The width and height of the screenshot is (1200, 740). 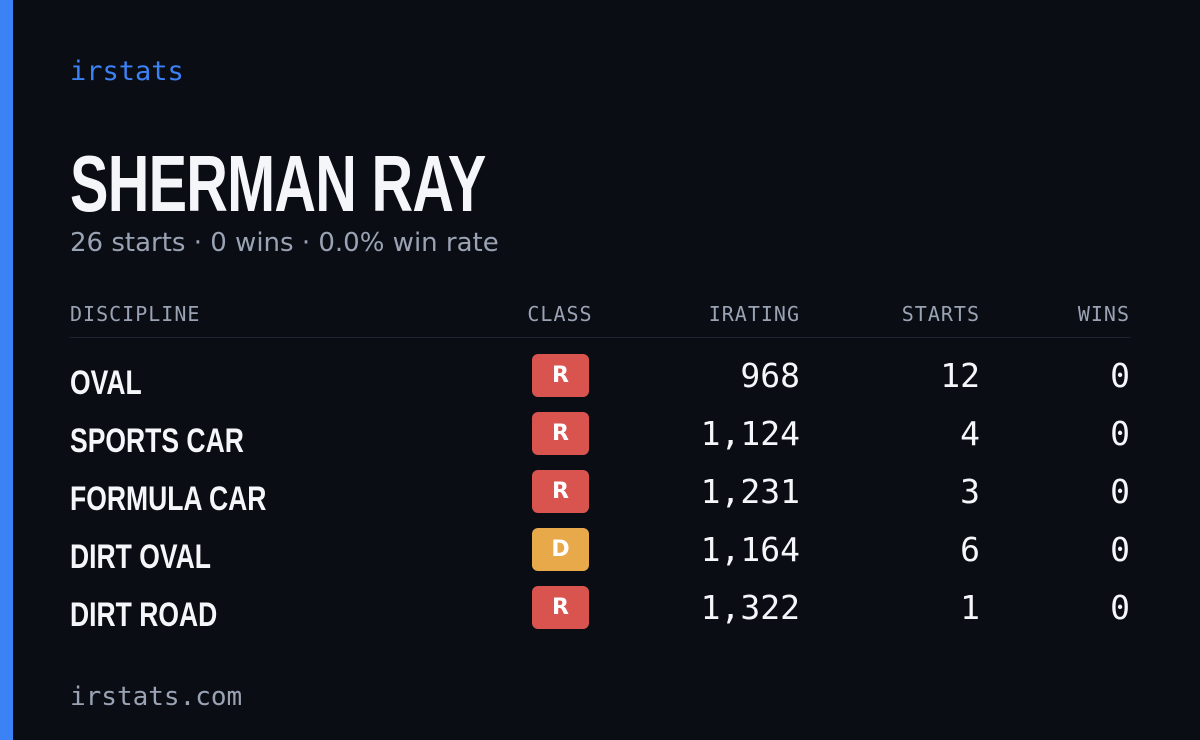 What do you see at coordinates (940, 314) in the screenshot?
I see `column-header: STARTS` at bounding box center [940, 314].